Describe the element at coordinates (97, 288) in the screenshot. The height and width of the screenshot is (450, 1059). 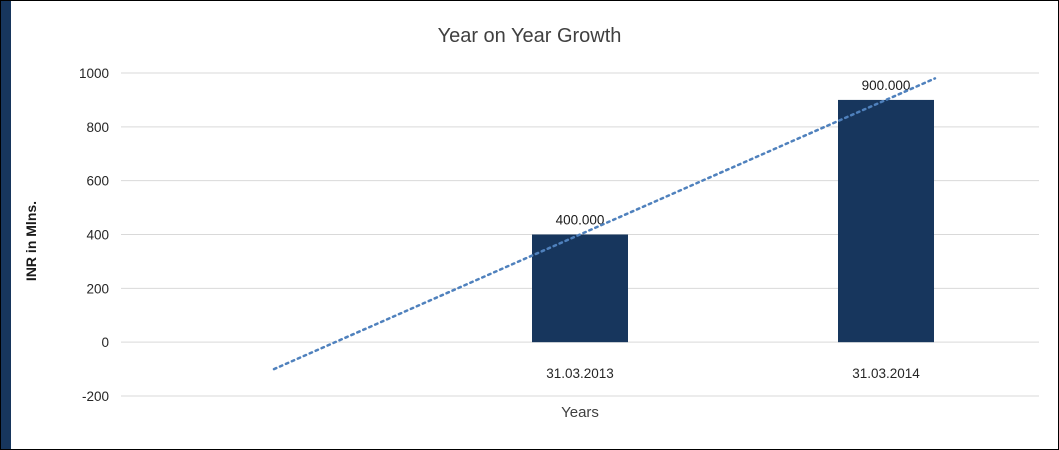
I see `y-tick-label: 200` at that location.